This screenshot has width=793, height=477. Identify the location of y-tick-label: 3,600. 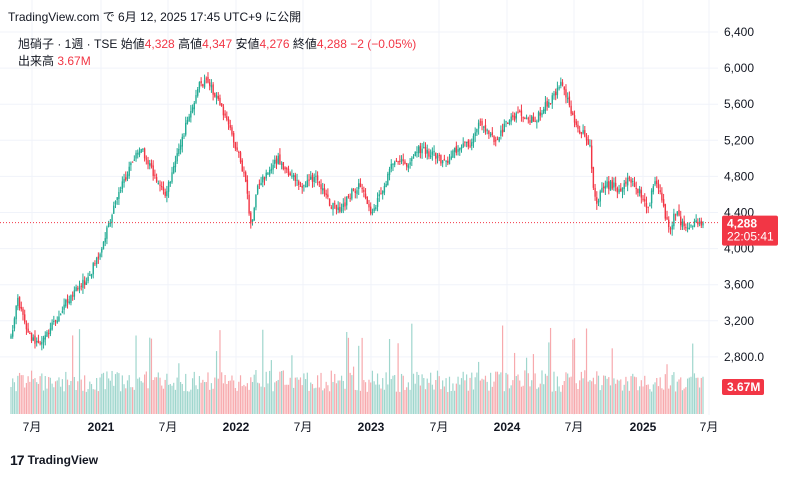
(739, 285).